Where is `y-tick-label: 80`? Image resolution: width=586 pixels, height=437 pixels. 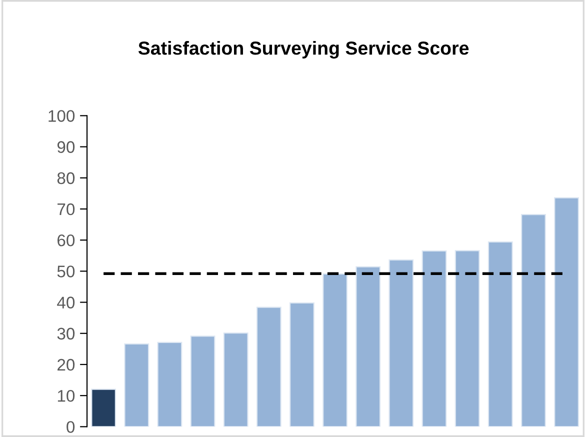 y-tick-label: 80 is located at coordinates (66, 178).